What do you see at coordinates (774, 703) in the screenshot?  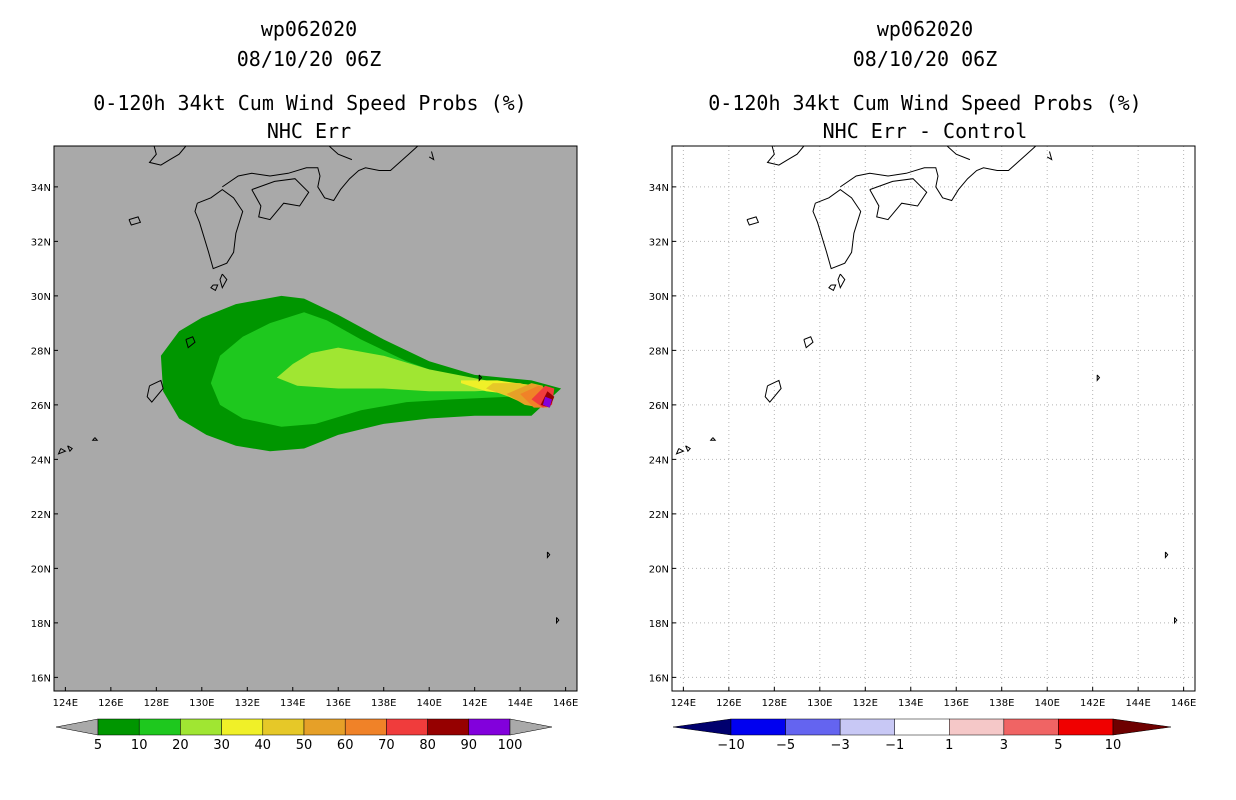 I see `right-x-tick-label: 128E` at bounding box center [774, 703].